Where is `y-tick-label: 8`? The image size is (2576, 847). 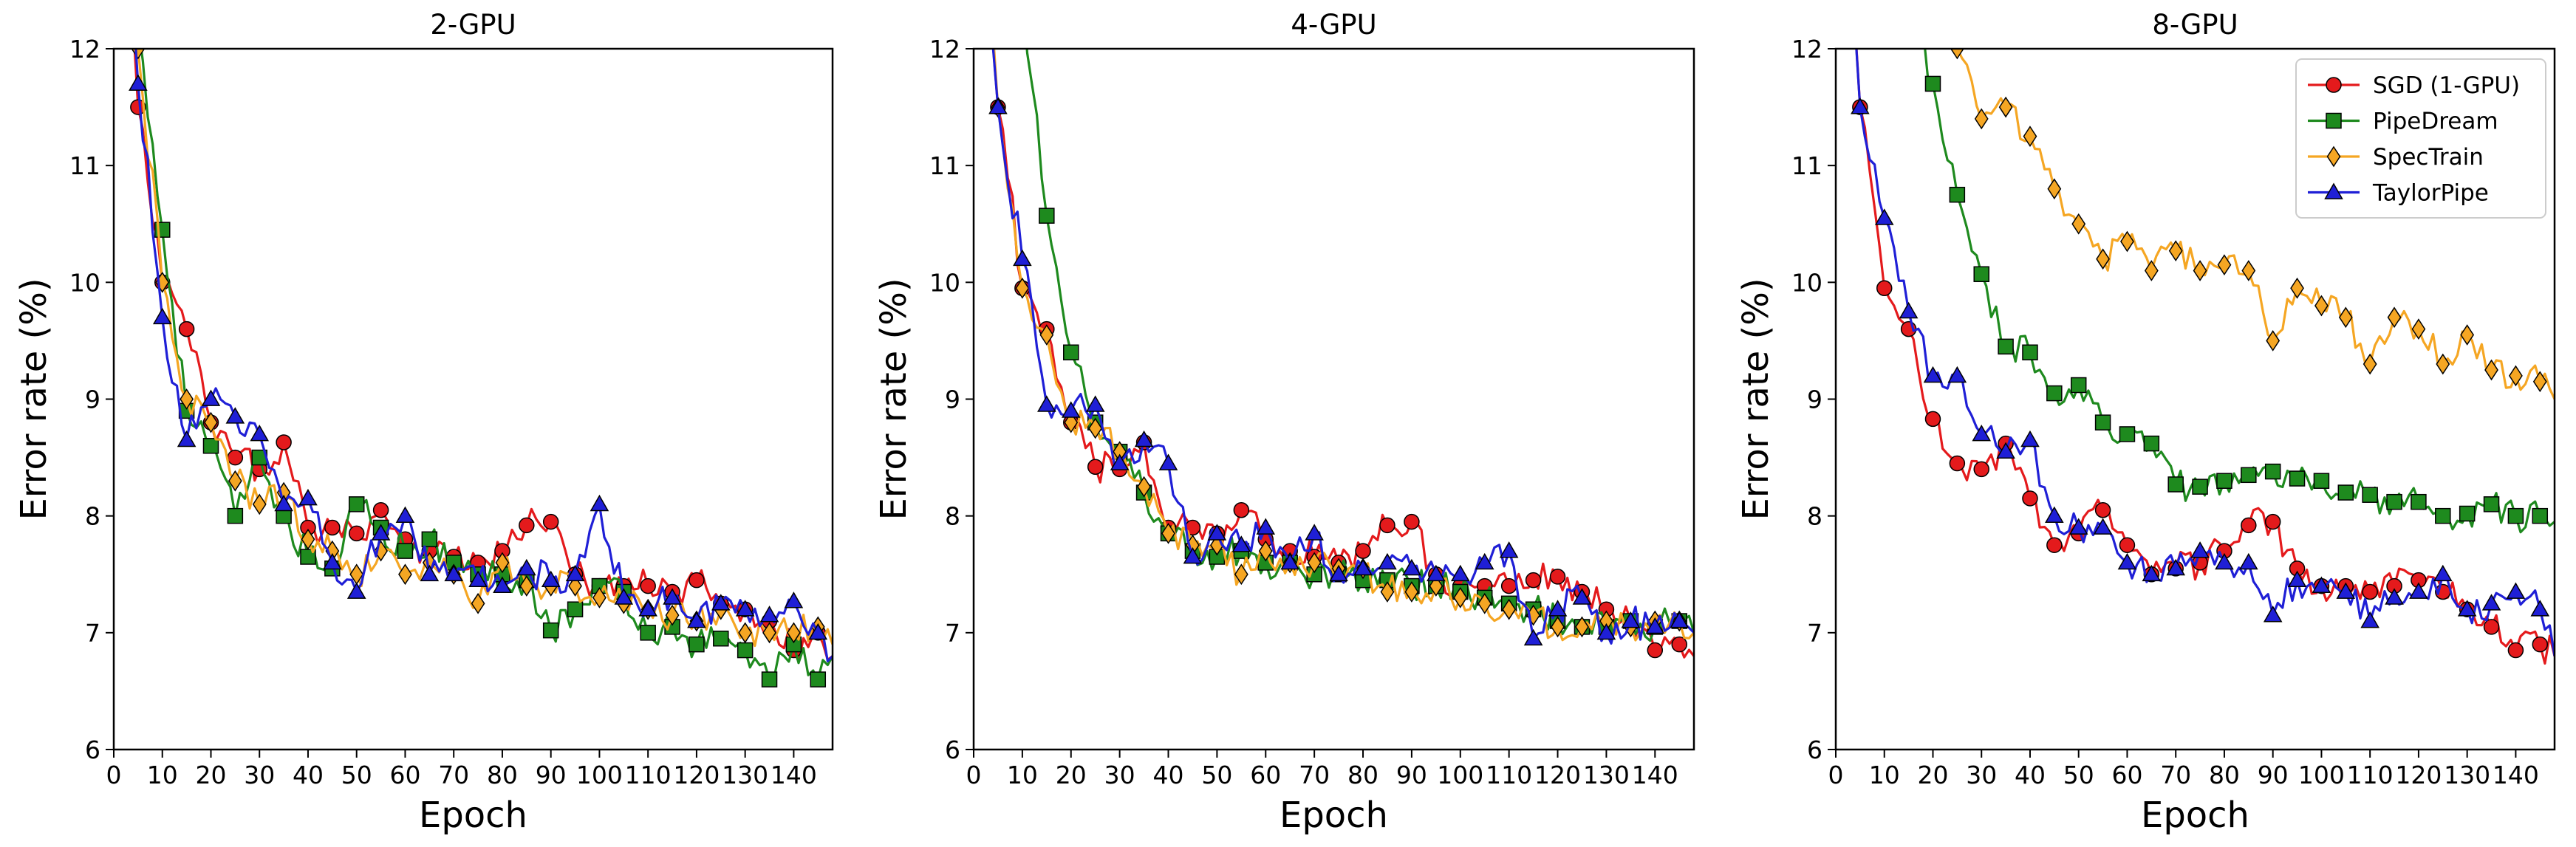 y-tick-label: 8 is located at coordinates (953, 516).